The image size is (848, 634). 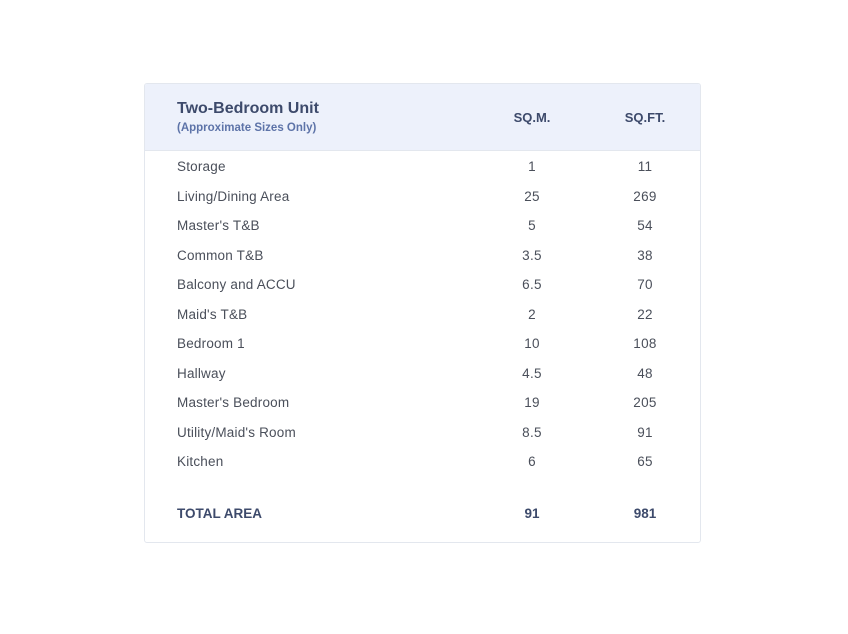 What do you see at coordinates (645, 255) in the screenshot?
I see `row-sqft: 38` at bounding box center [645, 255].